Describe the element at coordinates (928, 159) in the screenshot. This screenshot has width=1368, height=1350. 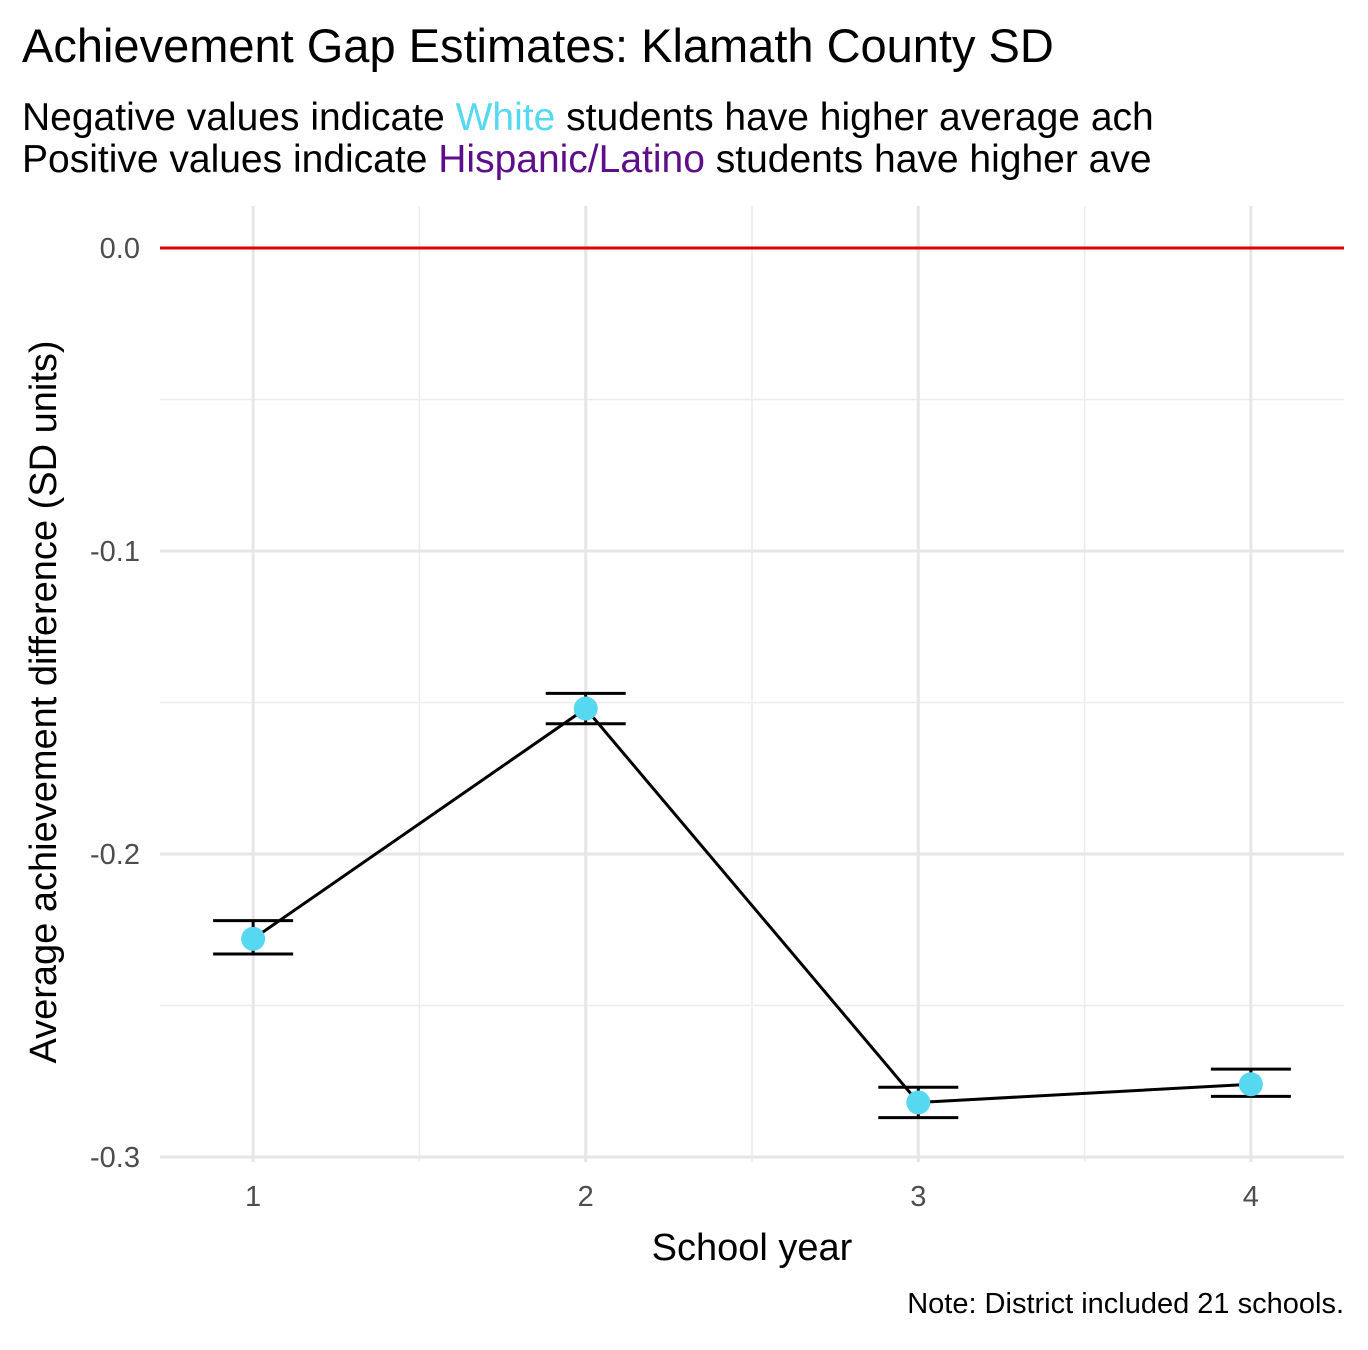
I see `subtitle-2-after: students have higher ave` at that location.